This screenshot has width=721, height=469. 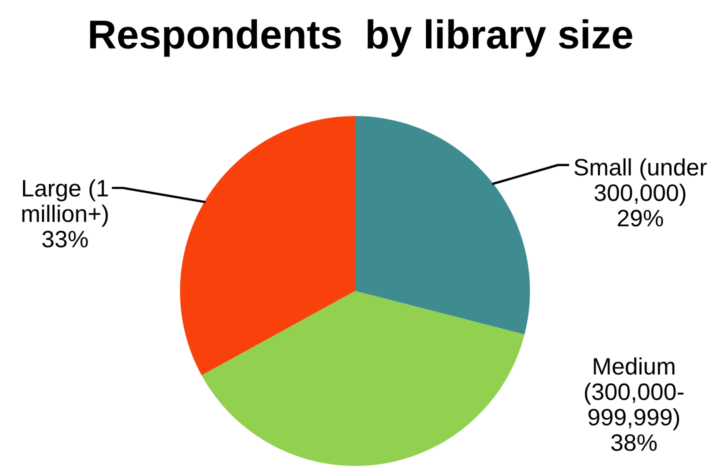 What do you see at coordinates (641, 218) in the screenshot?
I see `data-label: 29%` at bounding box center [641, 218].